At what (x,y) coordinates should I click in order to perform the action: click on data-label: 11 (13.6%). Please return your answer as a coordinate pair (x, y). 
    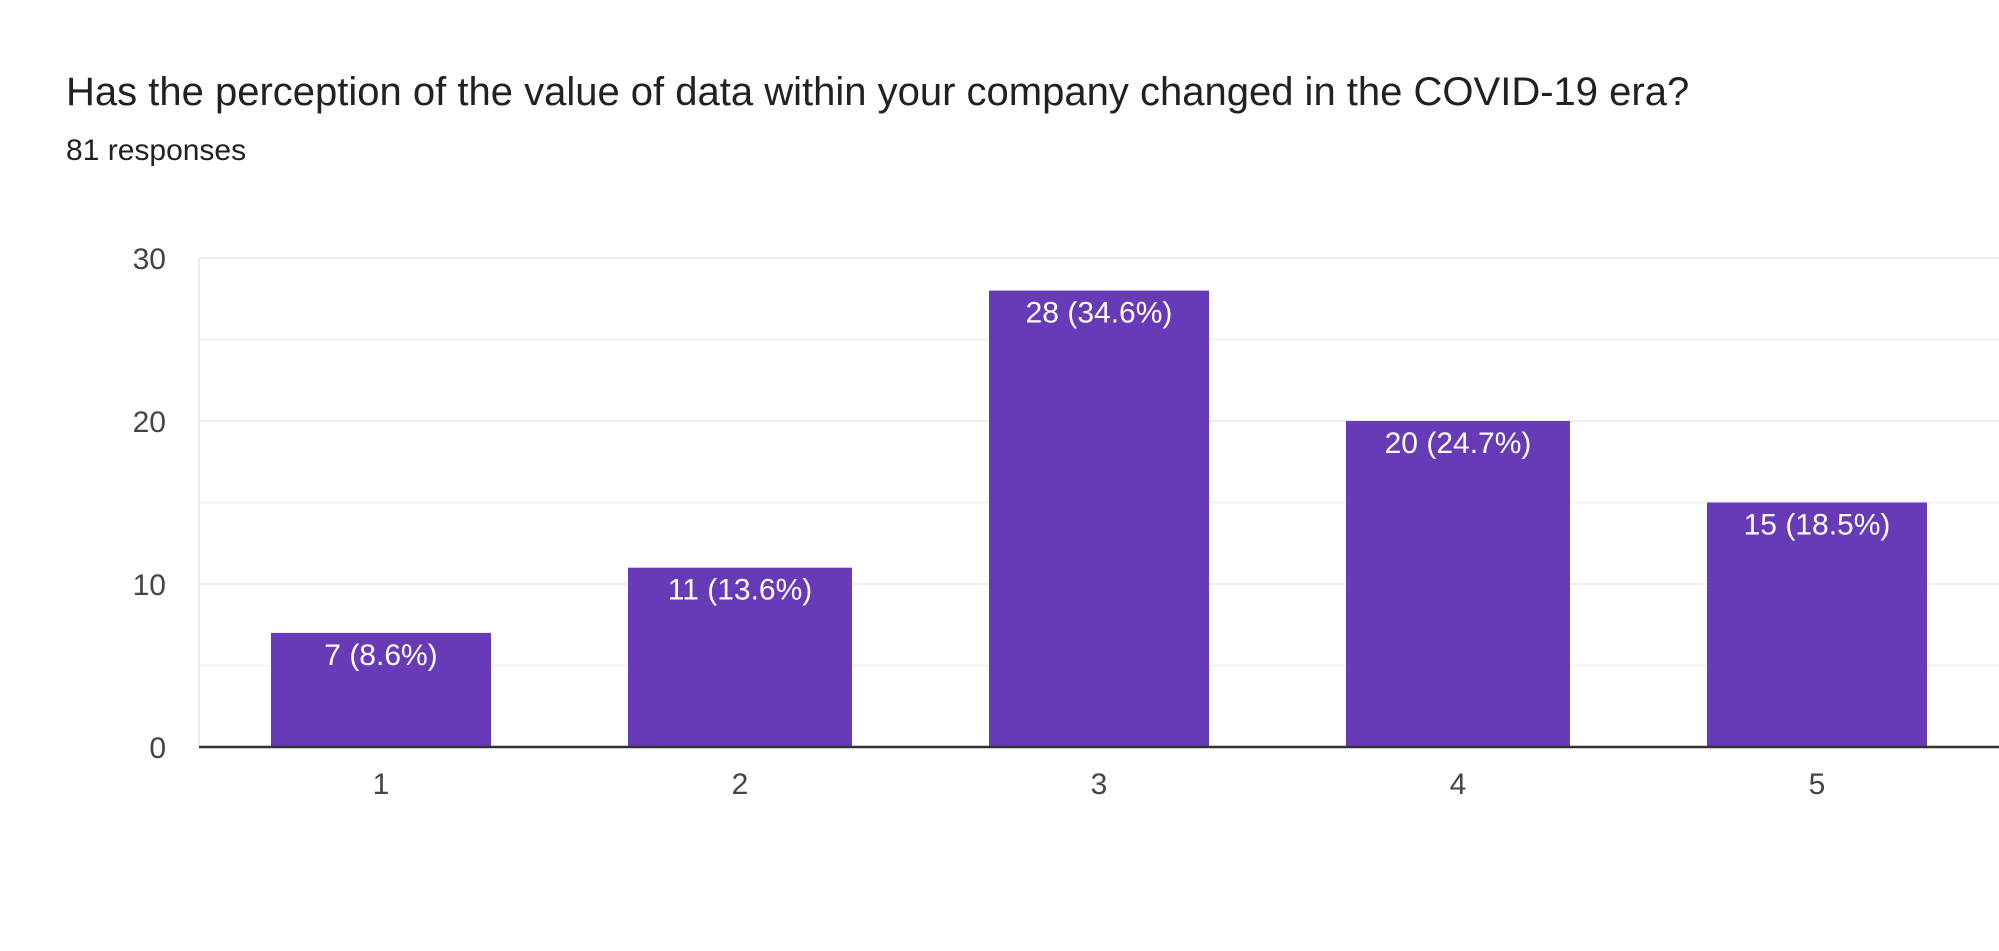
    Looking at the image, I should click on (740, 590).